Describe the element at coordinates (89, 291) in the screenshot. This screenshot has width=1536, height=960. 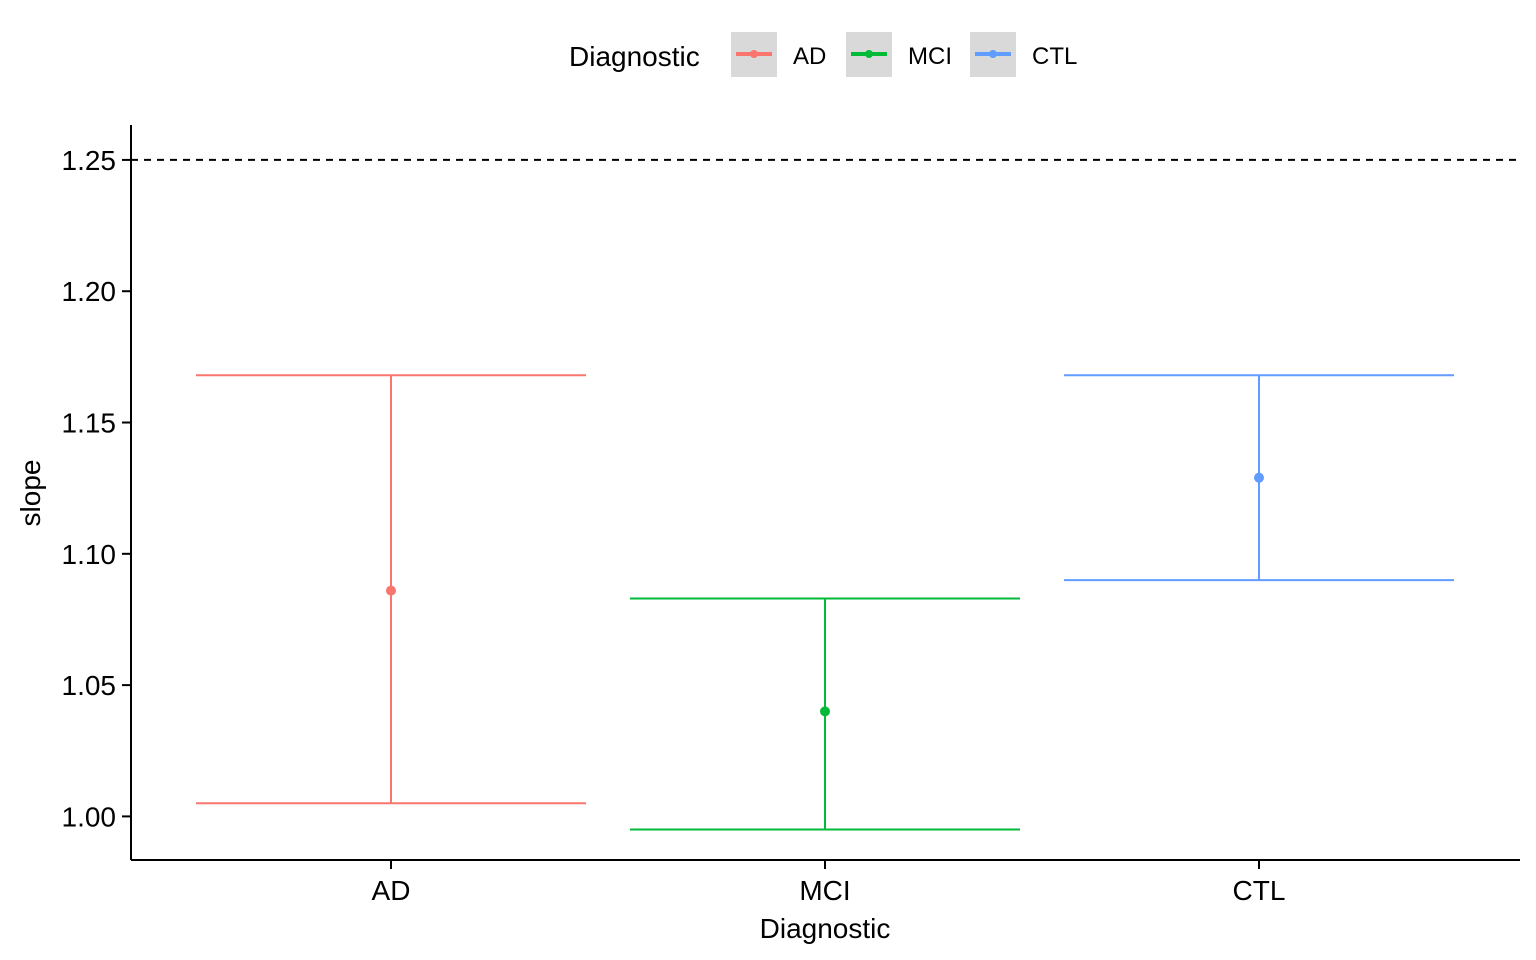
I see `y-tick-label: 1.20` at that location.